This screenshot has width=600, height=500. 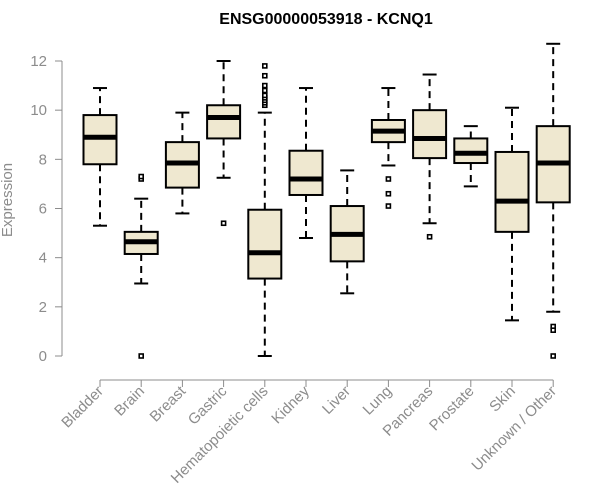 What do you see at coordinates (388, 148) in the screenshot?
I see `box-lung` at bounding box center [388, 148].